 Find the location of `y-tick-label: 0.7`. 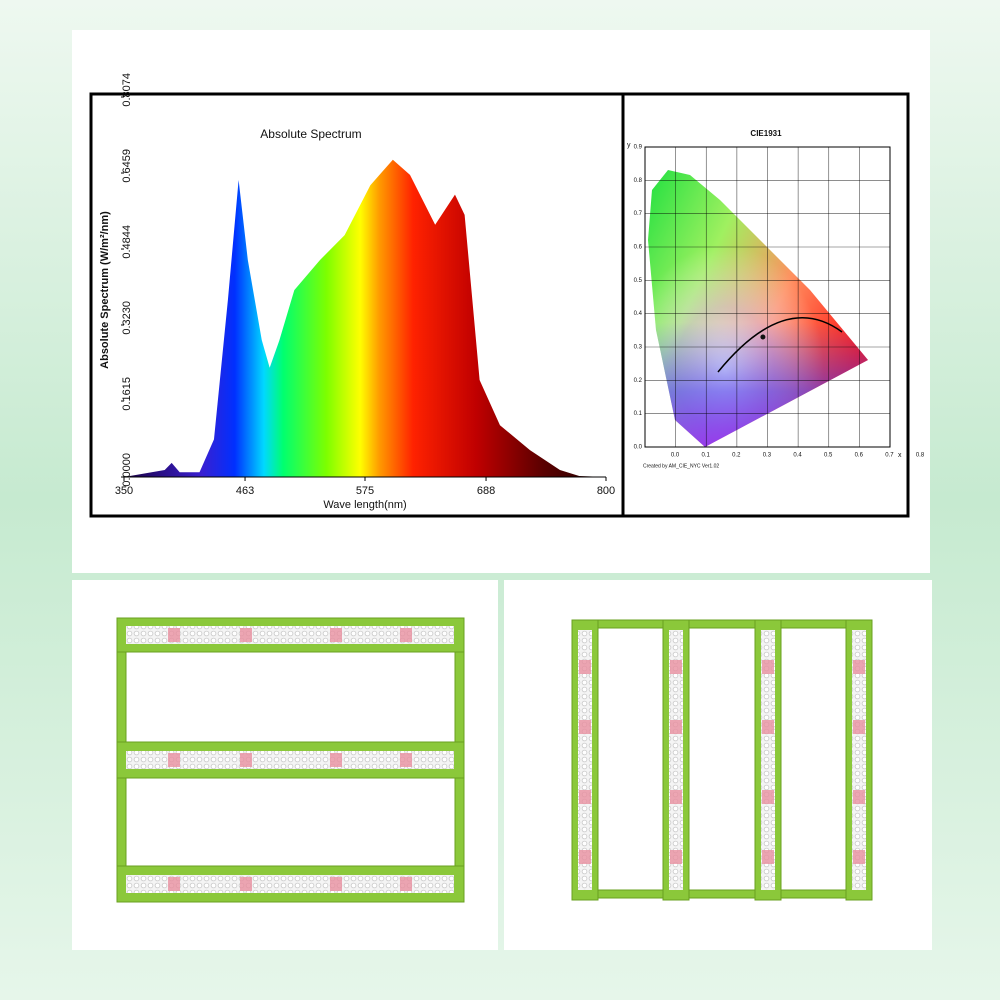

y-tick-label: 0.7 is located at coordinates (638, 214).